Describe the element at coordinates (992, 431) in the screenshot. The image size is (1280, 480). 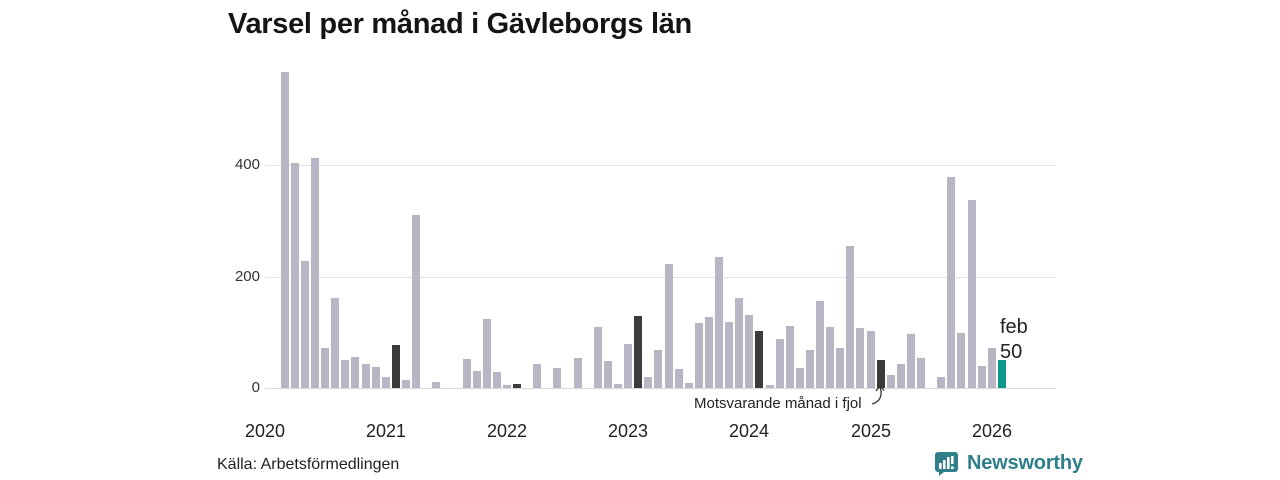
I see `x-tick-label-2026: 2026` at that location.